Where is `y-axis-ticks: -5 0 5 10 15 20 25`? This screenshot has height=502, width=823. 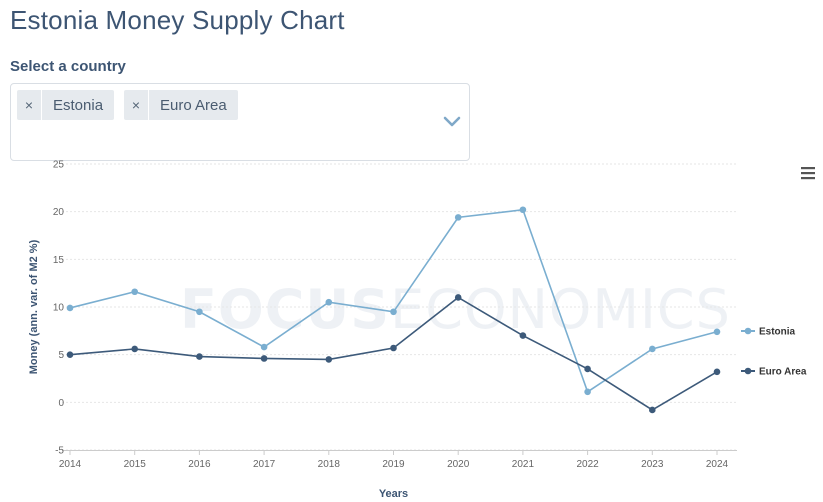
y-axis-ticks: -5 0 5 10 15 20 25 is located at coordinates (59, 308).